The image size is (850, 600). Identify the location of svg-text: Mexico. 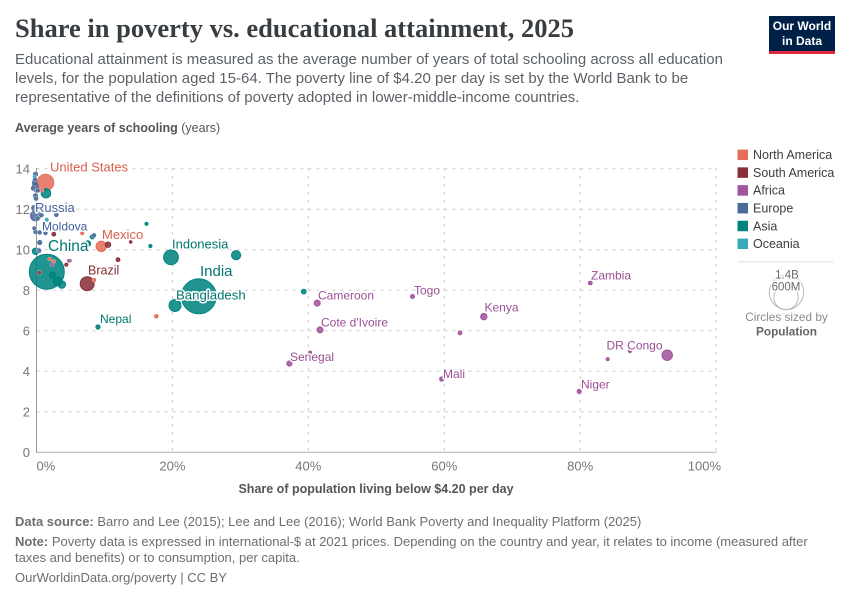
(122, 234).